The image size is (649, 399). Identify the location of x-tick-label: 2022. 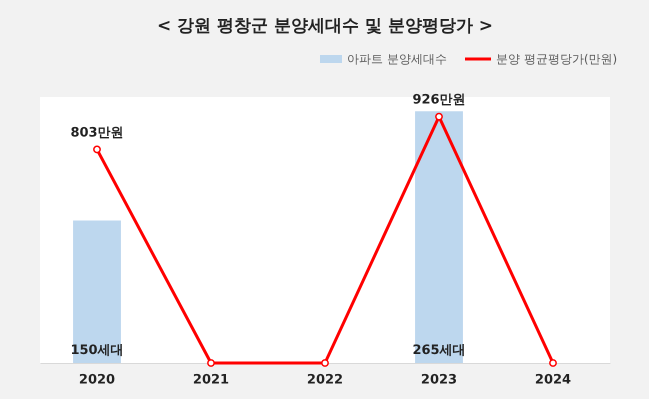
(325, 380).